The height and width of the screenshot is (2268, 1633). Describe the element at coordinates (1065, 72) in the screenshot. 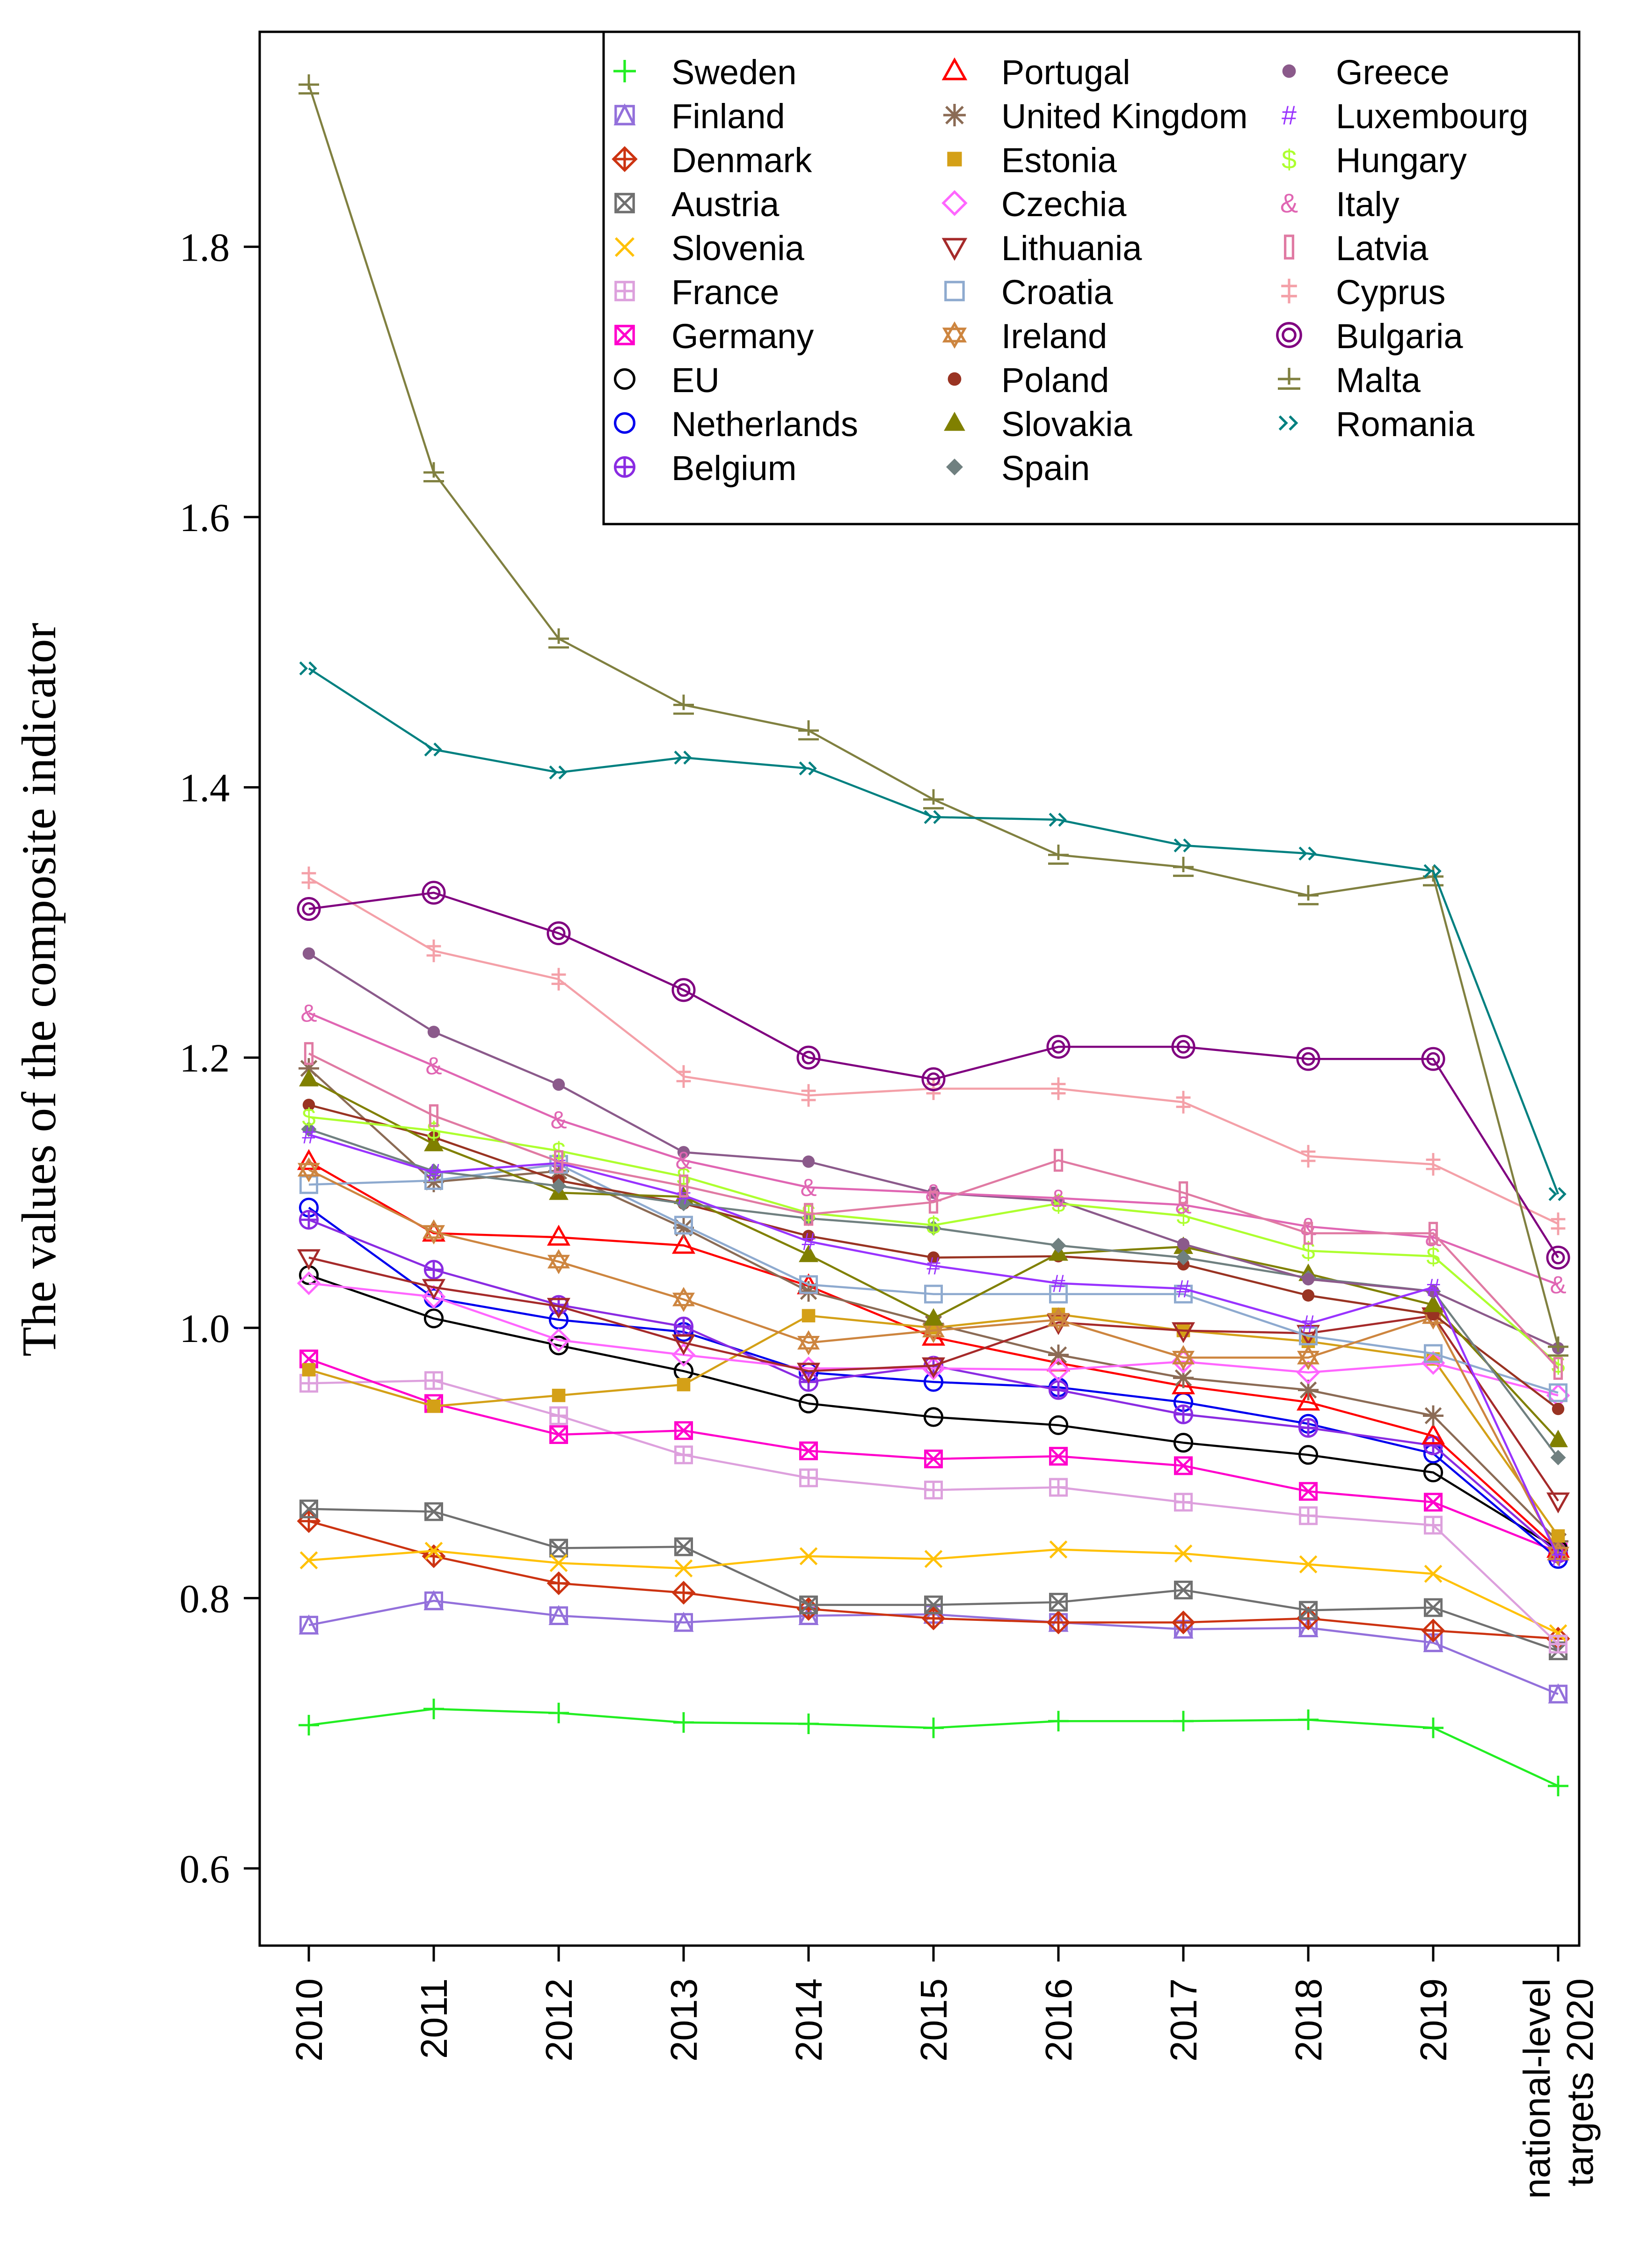

I see `legend-label: Portugal` at that location.